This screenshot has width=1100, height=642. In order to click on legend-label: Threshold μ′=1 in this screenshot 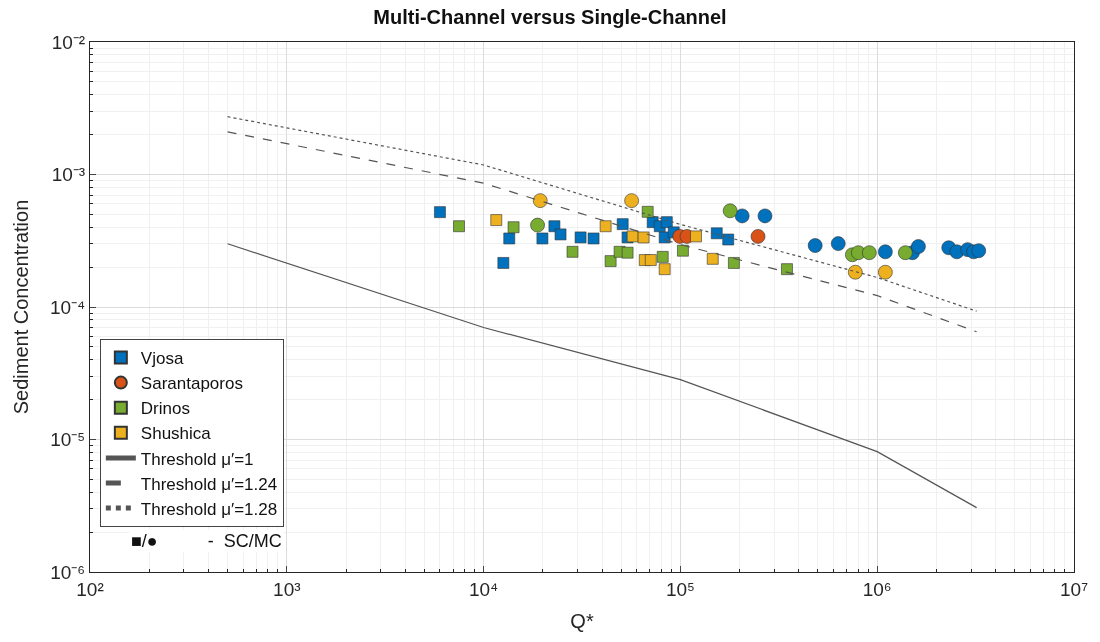, I will do `click(197, 459)`.